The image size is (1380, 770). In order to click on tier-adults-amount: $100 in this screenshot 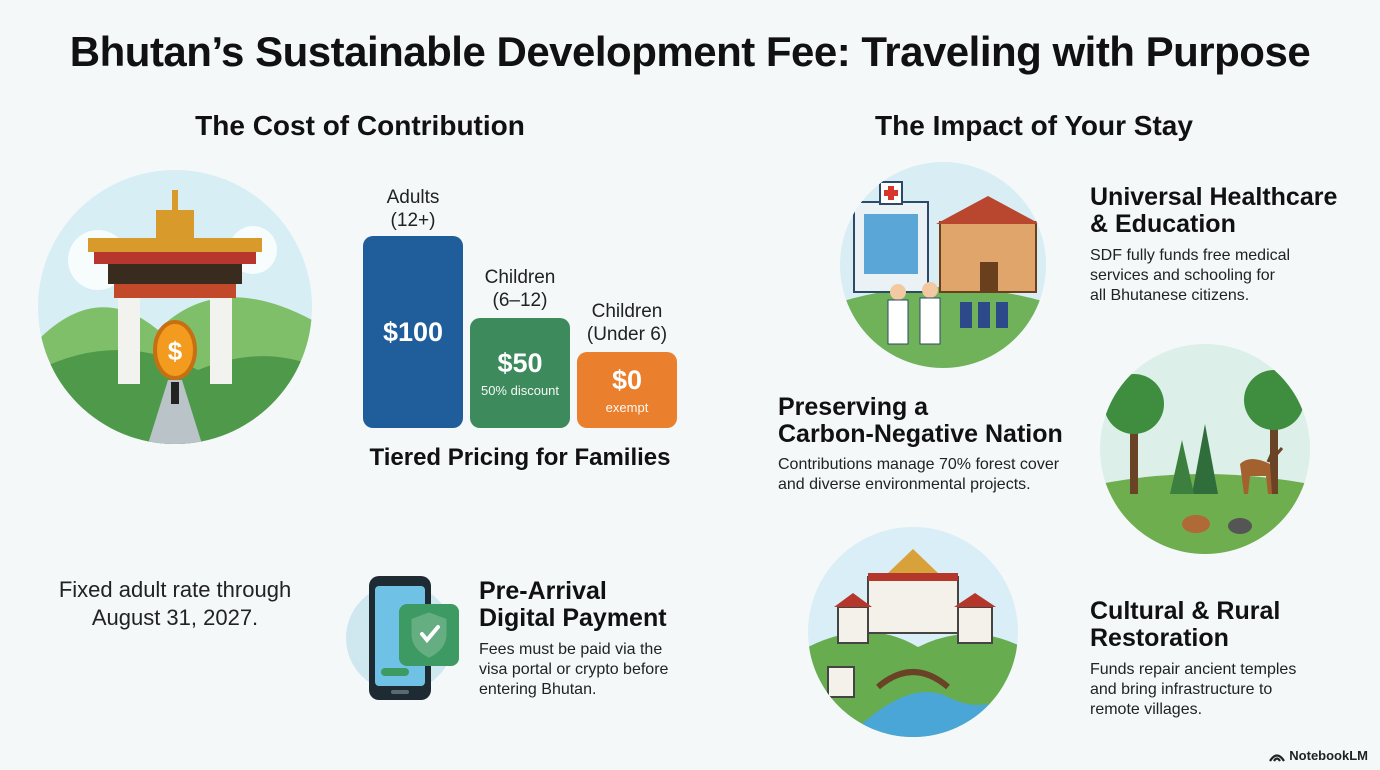, I will do `click(413, 331)`.